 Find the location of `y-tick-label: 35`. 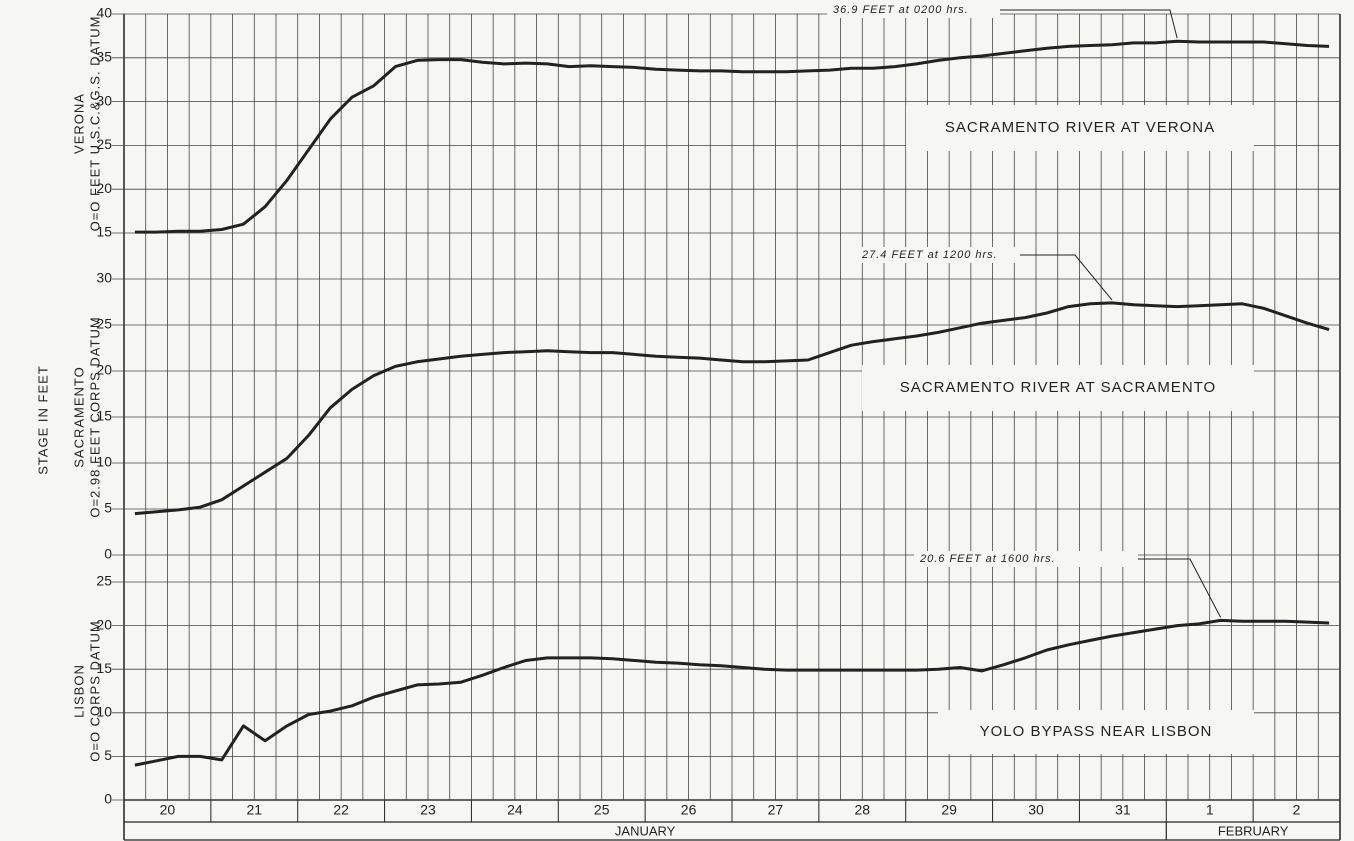

y-tick-label: 35 is located at coordinates (104, 57).